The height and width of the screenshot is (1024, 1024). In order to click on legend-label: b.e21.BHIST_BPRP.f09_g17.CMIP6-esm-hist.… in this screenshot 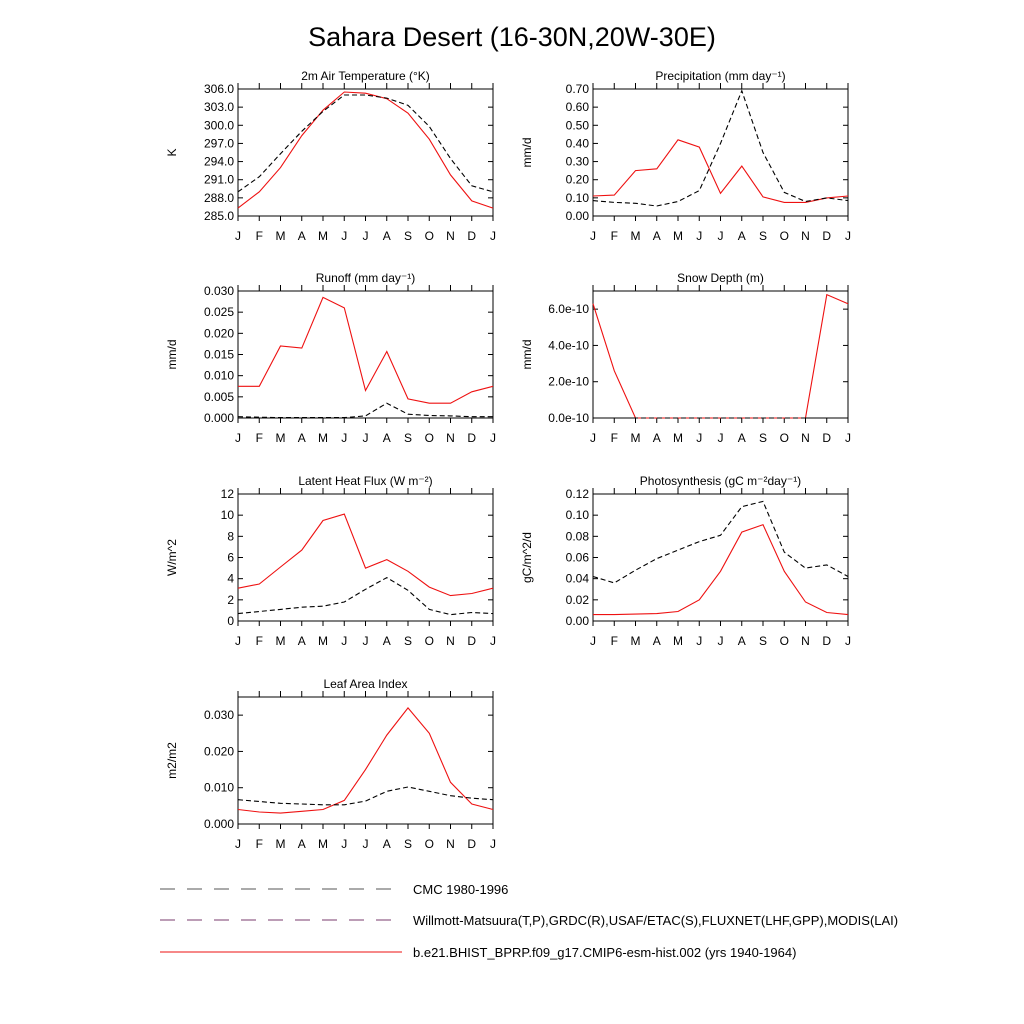, I will do `click(604, 952)`.